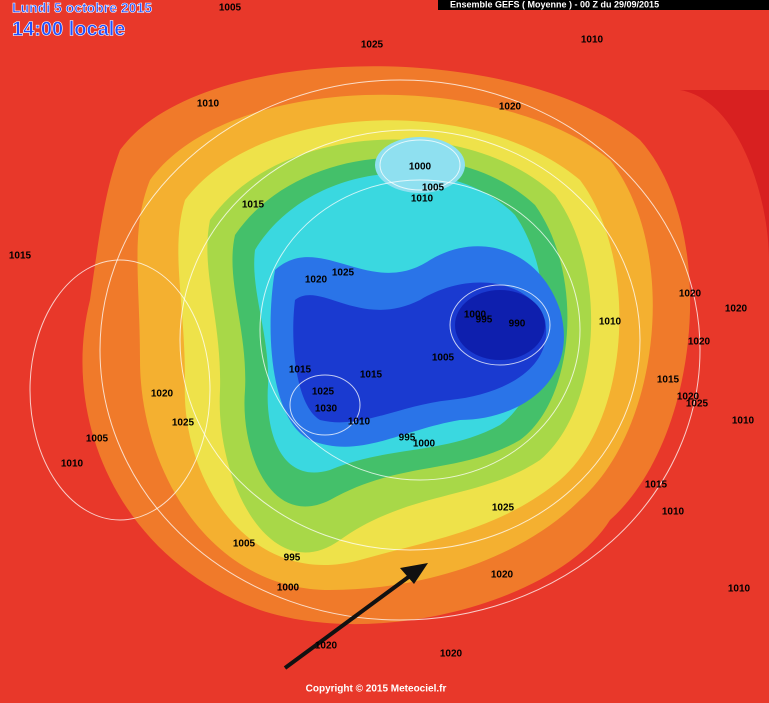 The height and width of the screenshot is (703, 769). Describe the element at coordinates (724, 175) in the screenshot. I see `dark-red-zone` at that location.